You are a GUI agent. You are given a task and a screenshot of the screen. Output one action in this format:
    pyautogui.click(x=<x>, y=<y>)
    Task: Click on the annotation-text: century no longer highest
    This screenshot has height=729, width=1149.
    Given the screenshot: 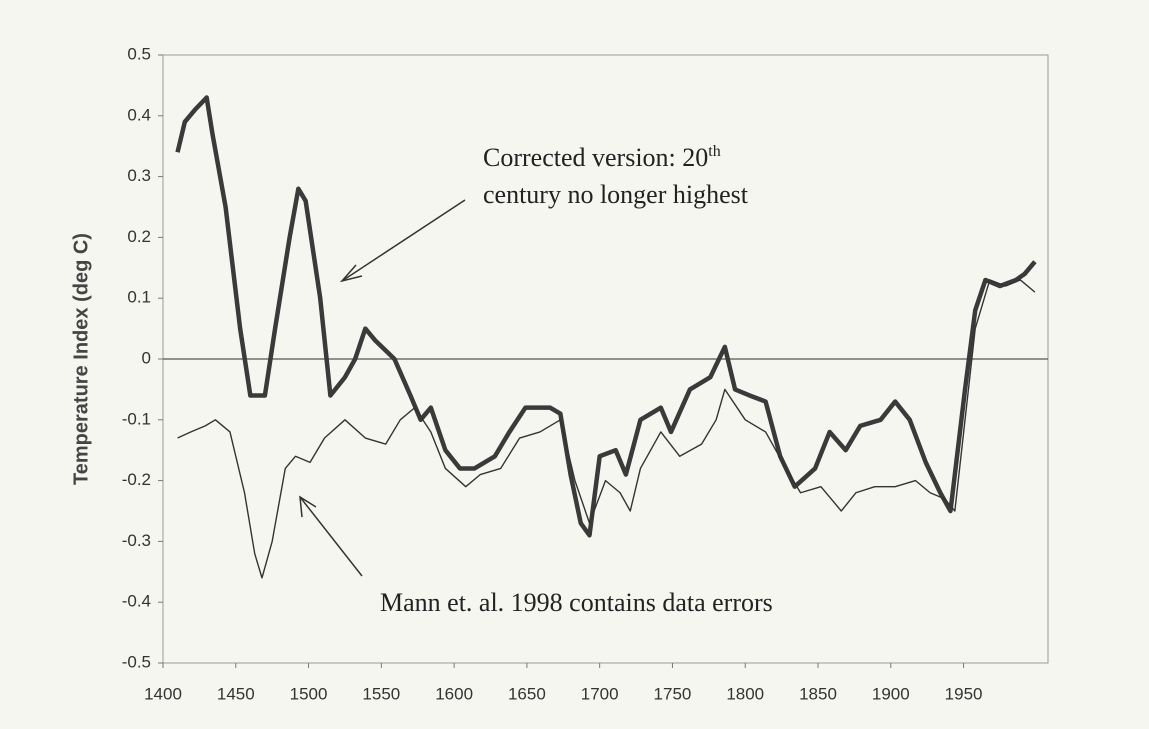 What is the action you would take?
    pyautogui.click(x=616, y=194)
    